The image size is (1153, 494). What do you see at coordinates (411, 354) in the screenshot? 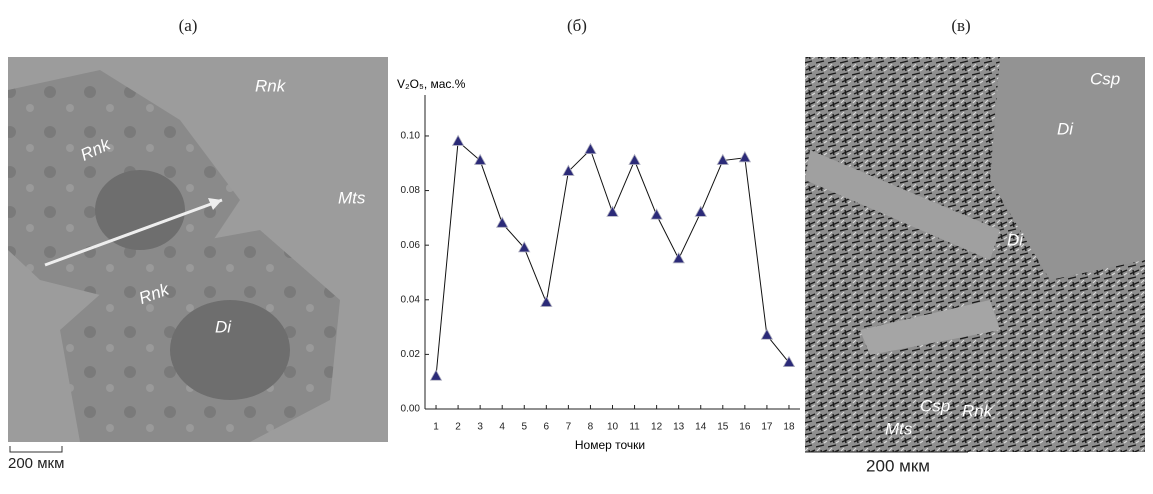
I see `y-tick-label: 0.02` at bounding box center [411, 354].